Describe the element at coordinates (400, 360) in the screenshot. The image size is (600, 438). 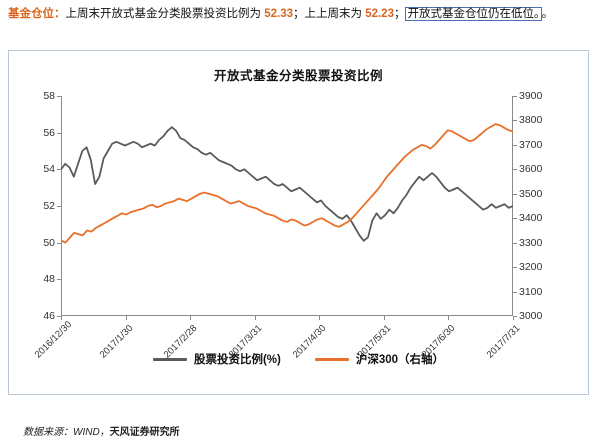
I see `legend-label-series2: 沪深300（右轴）` at that location.